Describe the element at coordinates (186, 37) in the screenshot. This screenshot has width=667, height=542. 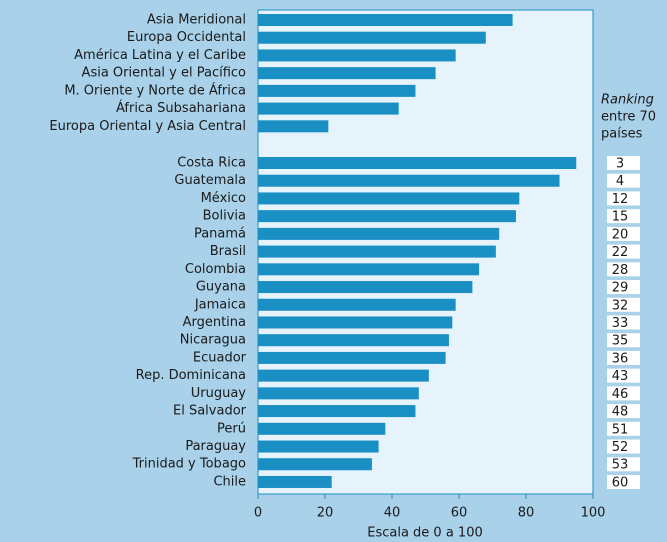
I see `category-label: Europa Occidental` at that location.